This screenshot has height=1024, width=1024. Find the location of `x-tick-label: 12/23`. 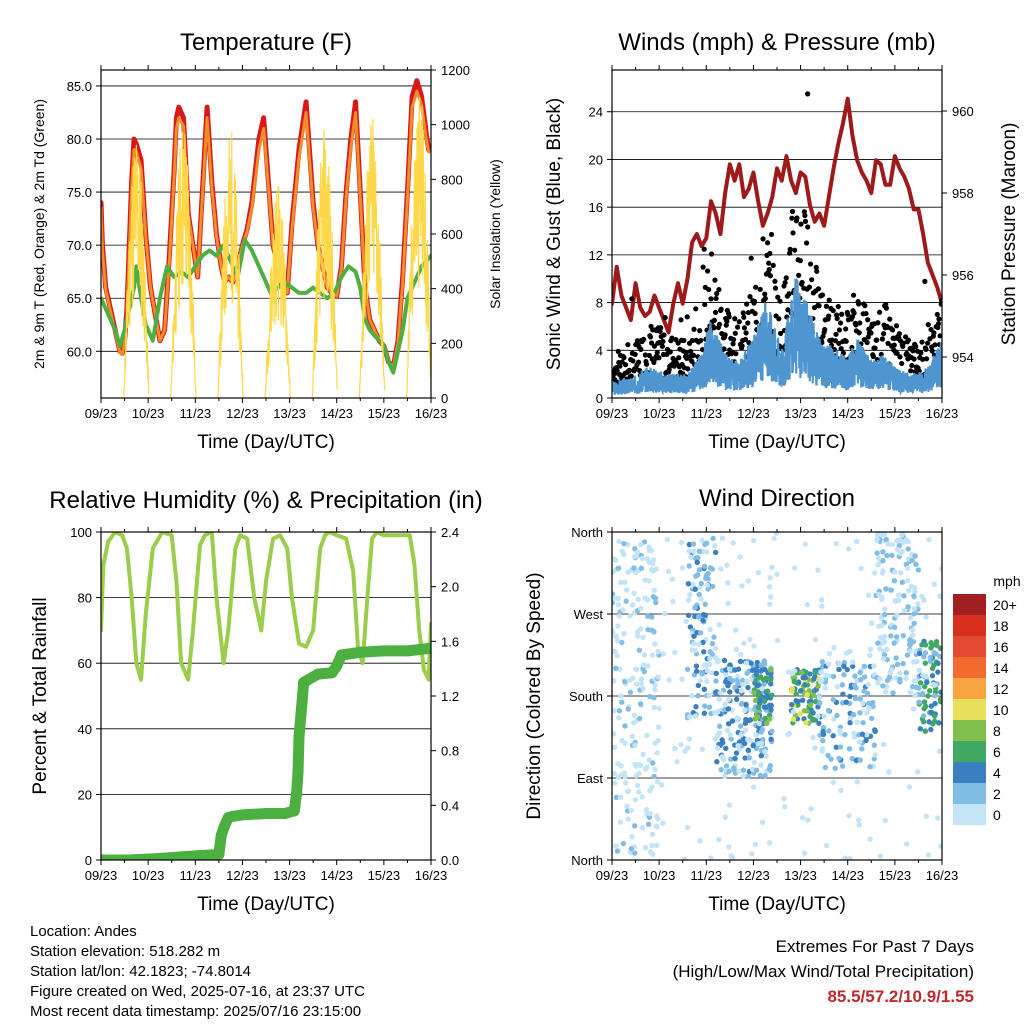

x-tick-label: 12/23 is located at coordinates (242, 875).